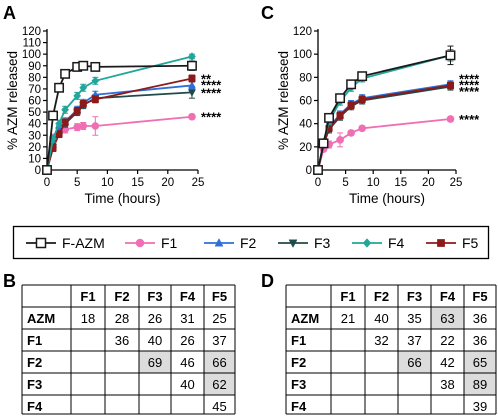 The height and width of the screenshot is (420, 498). I want to click on table-d-column-header: F4, so click(448, 296).